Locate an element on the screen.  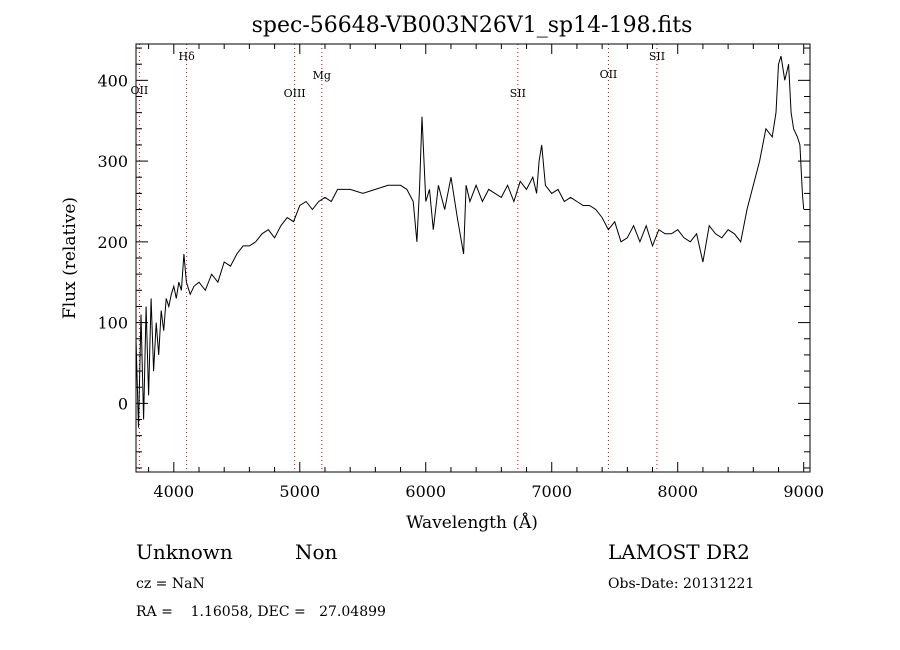
x-tick-label: 4000 is located at coordinates (173, 491).